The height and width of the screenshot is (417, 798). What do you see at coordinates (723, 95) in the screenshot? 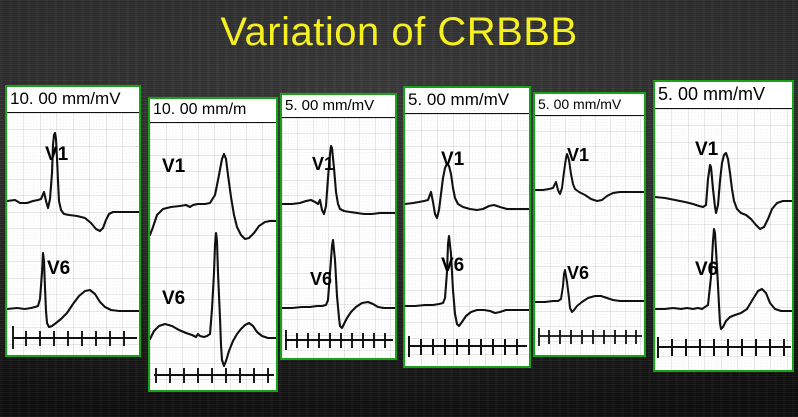
I see `scale-label-panel-6: 5. 00 mm/mV` at bounding box center [723, 95].